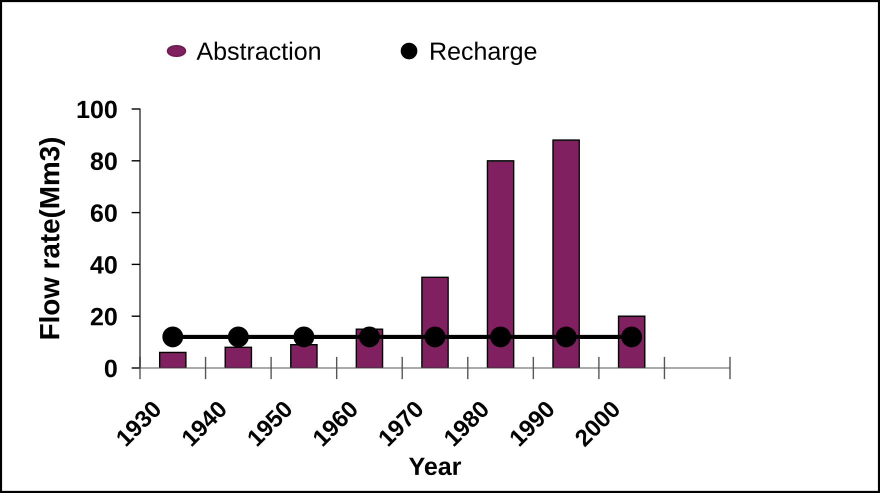  What do you see at coordinates (110, 369) in the screenshot?
I see `y-tick-label: 0` at bounding box center [110, 369].